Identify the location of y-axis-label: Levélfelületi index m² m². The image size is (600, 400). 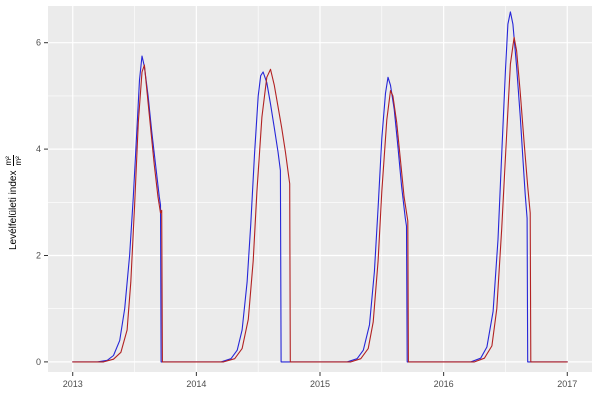
(13, 202).